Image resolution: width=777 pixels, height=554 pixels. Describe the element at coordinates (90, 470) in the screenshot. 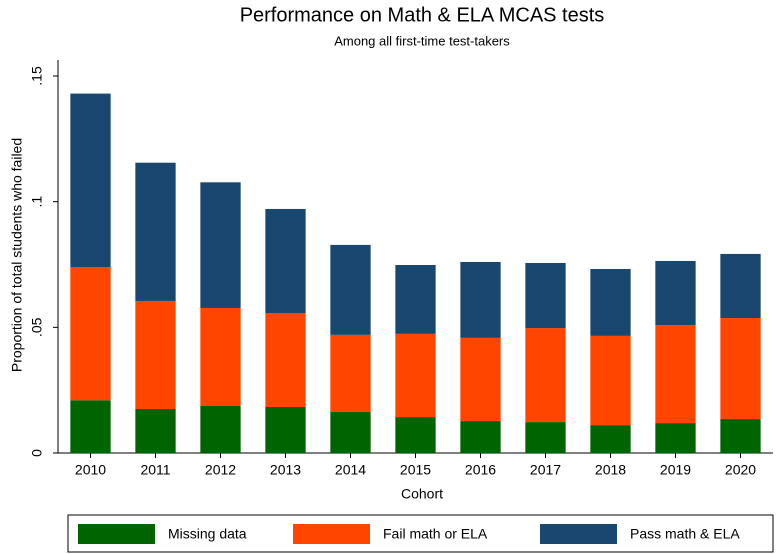

I see `x-tick-label: 2010` at that location.